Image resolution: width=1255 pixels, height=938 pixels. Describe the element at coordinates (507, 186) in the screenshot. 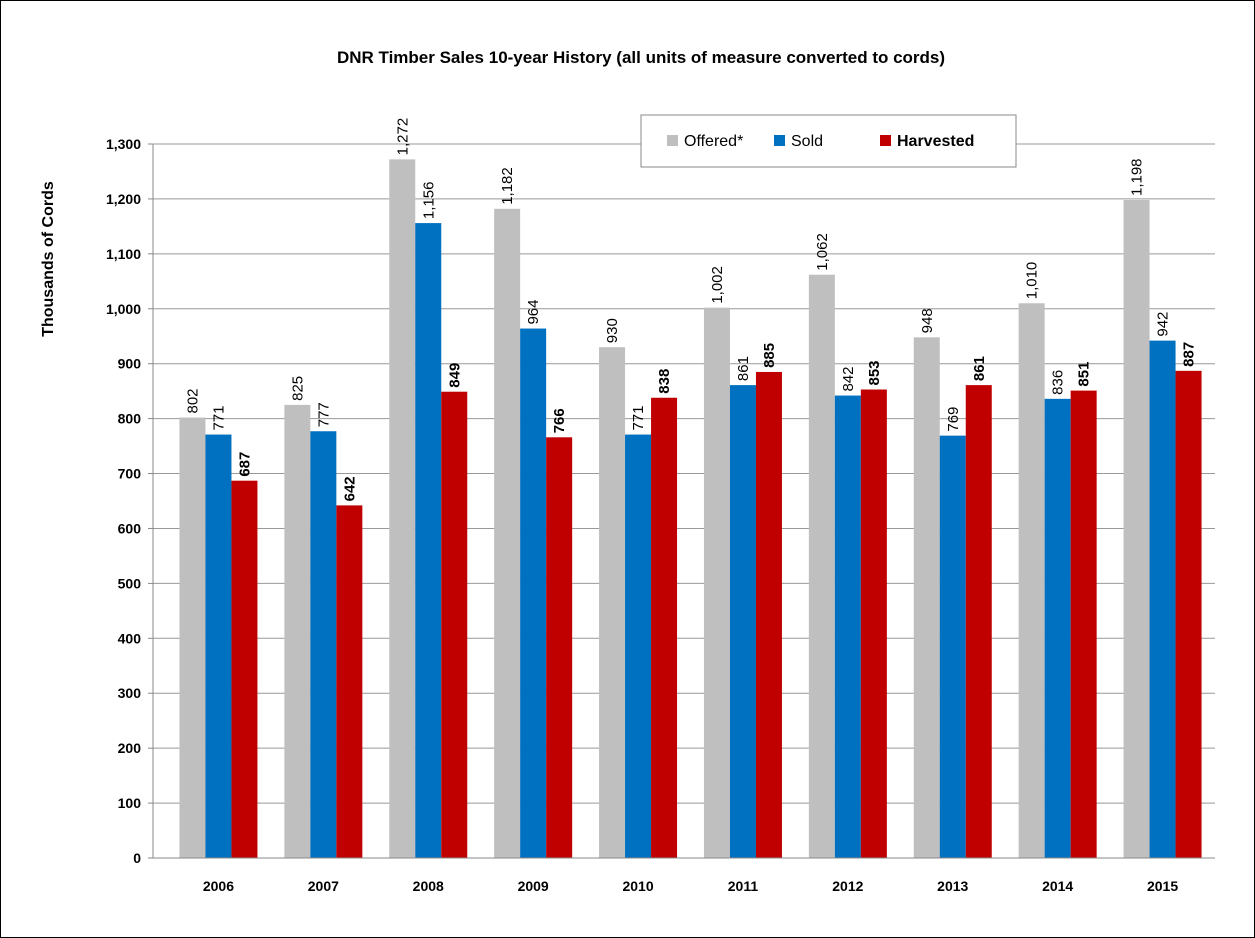

I see `data-label: 1,182` at that location.